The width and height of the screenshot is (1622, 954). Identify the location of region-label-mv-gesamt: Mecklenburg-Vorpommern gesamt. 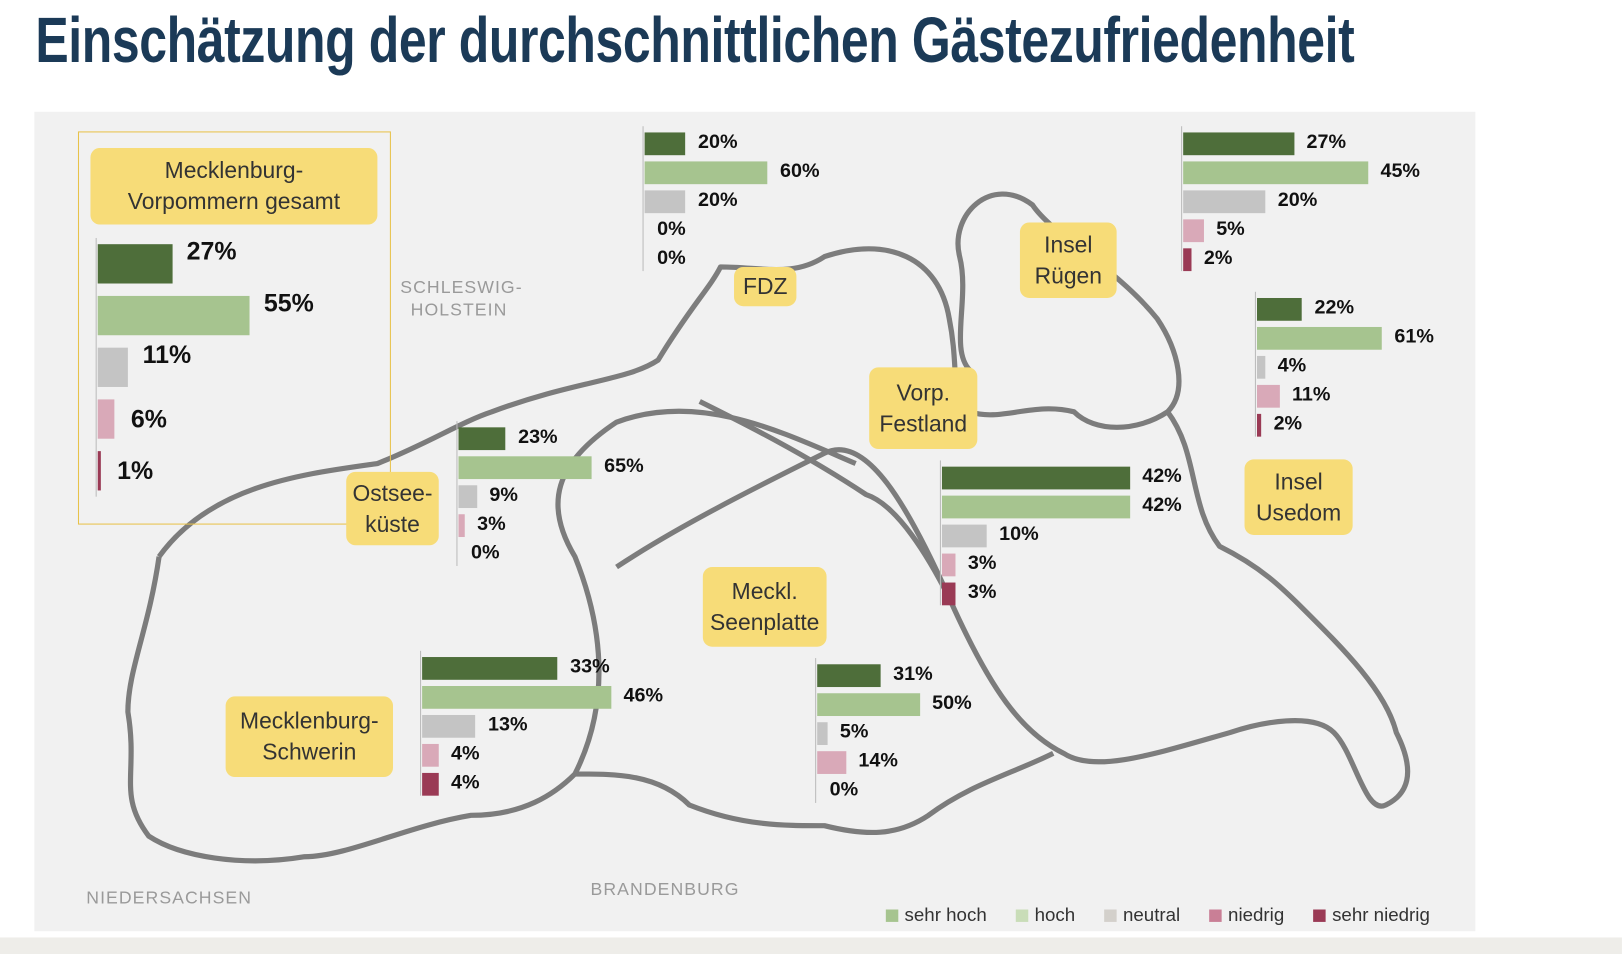
(234, 186).